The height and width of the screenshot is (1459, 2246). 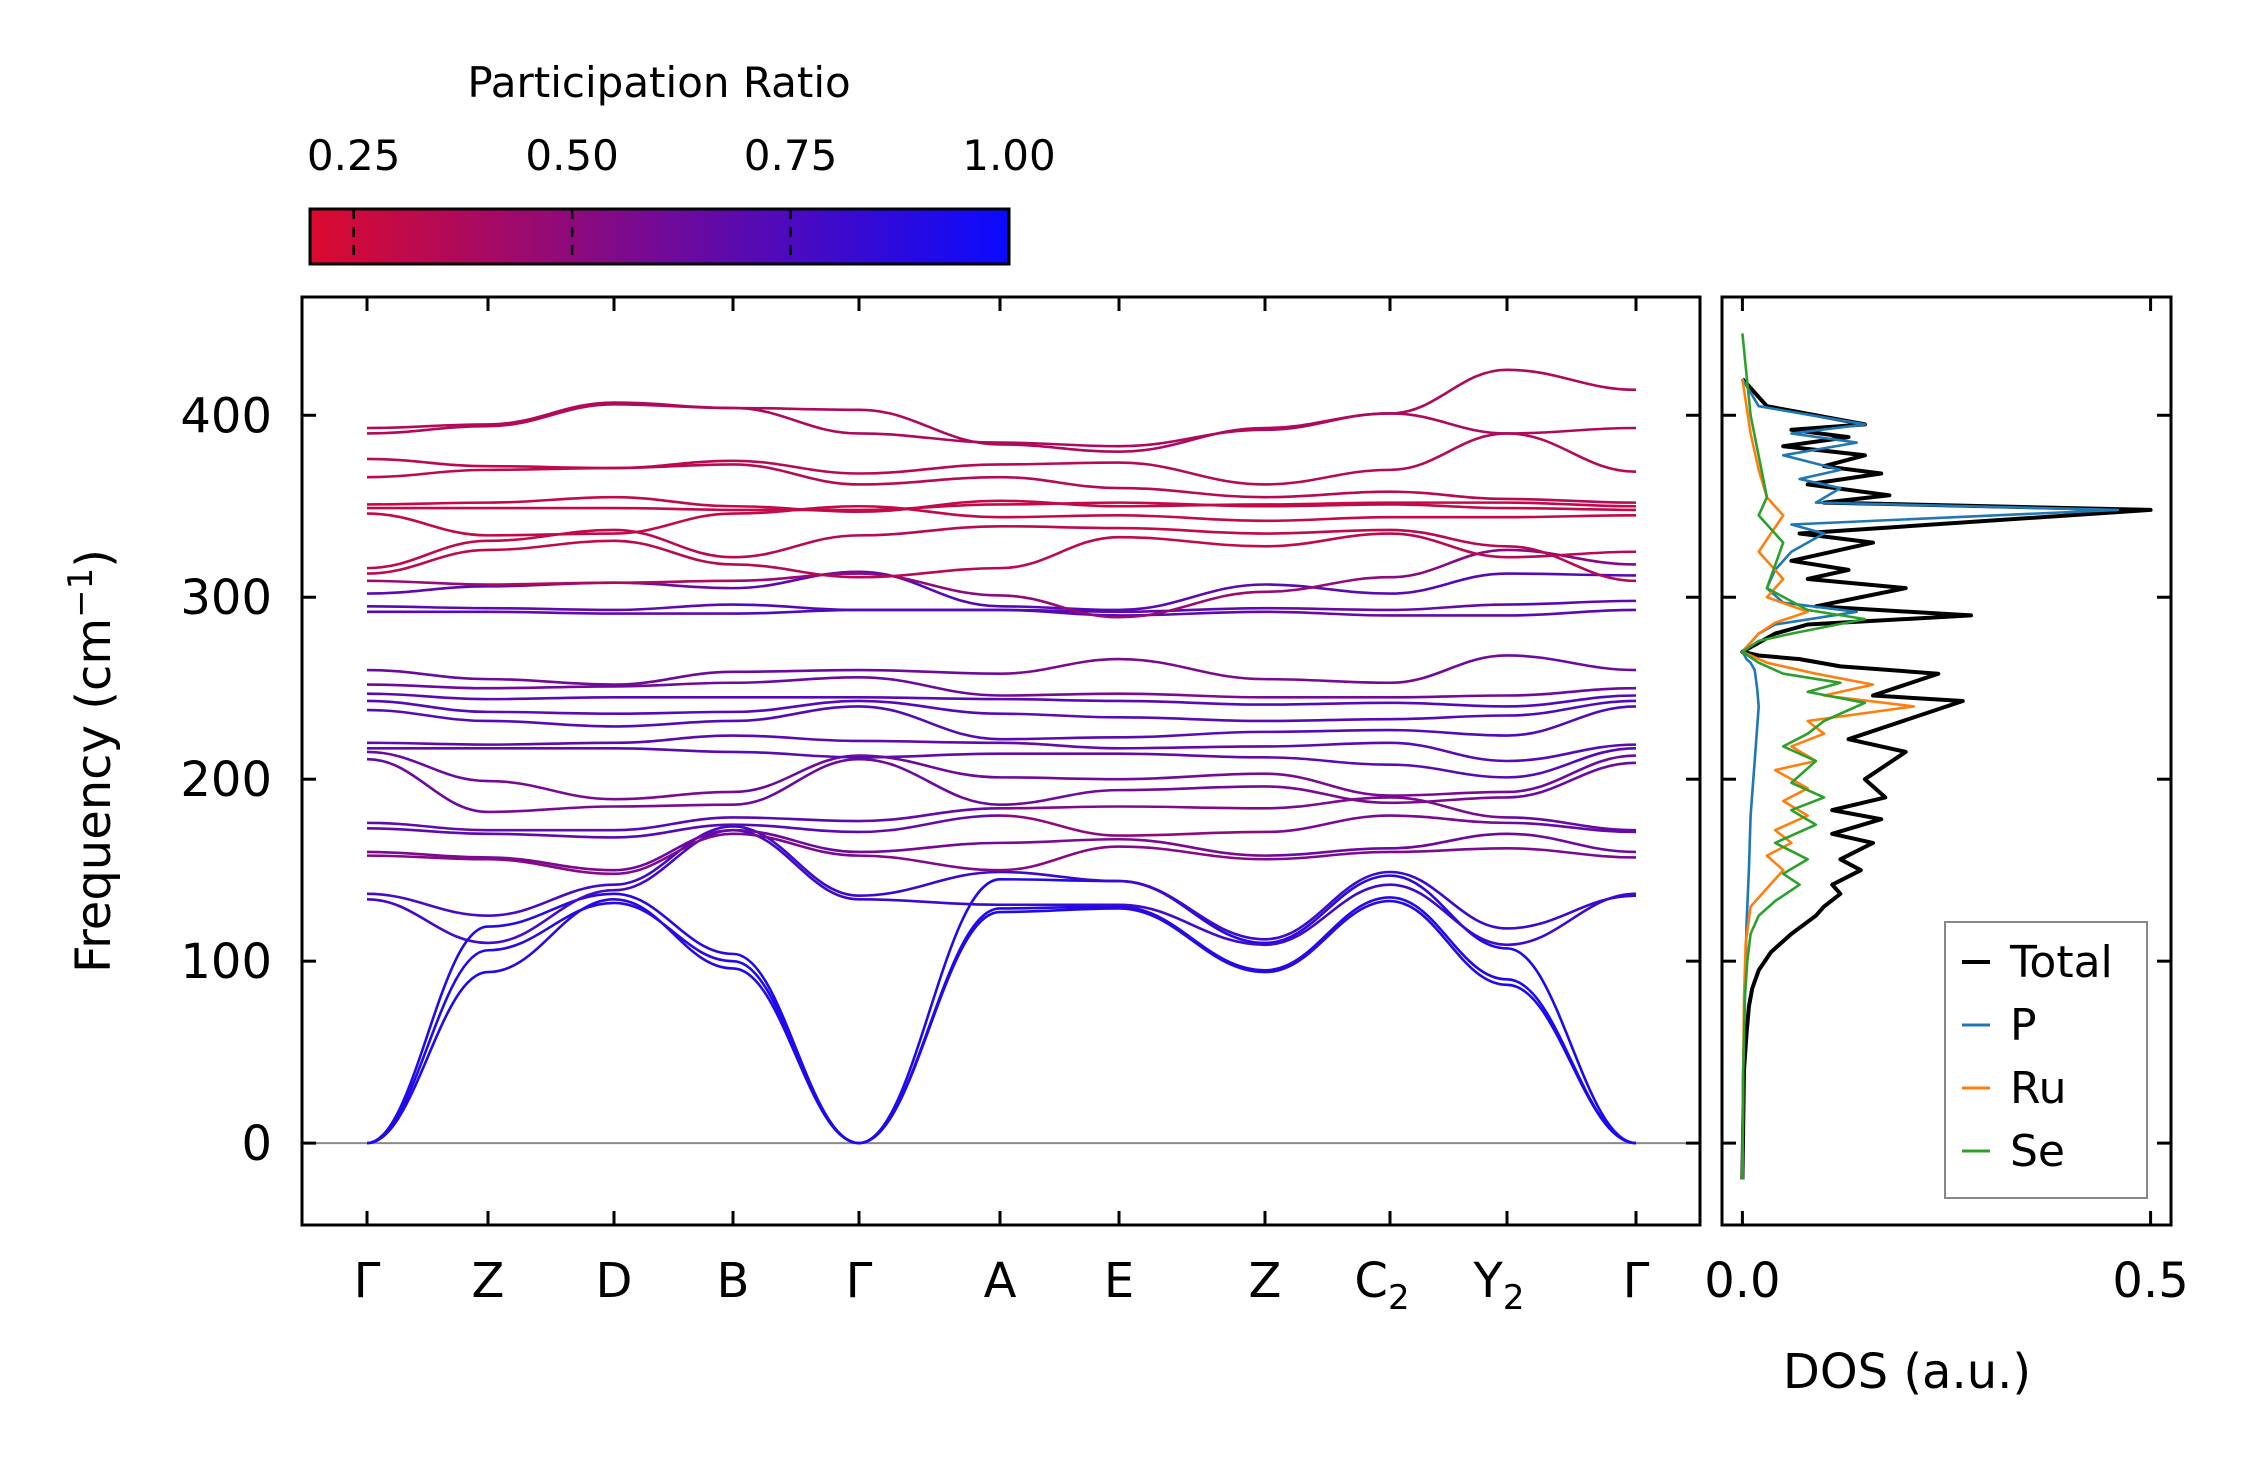 I want to click on legend-label: Ru, so click(x=2038, y=1088).